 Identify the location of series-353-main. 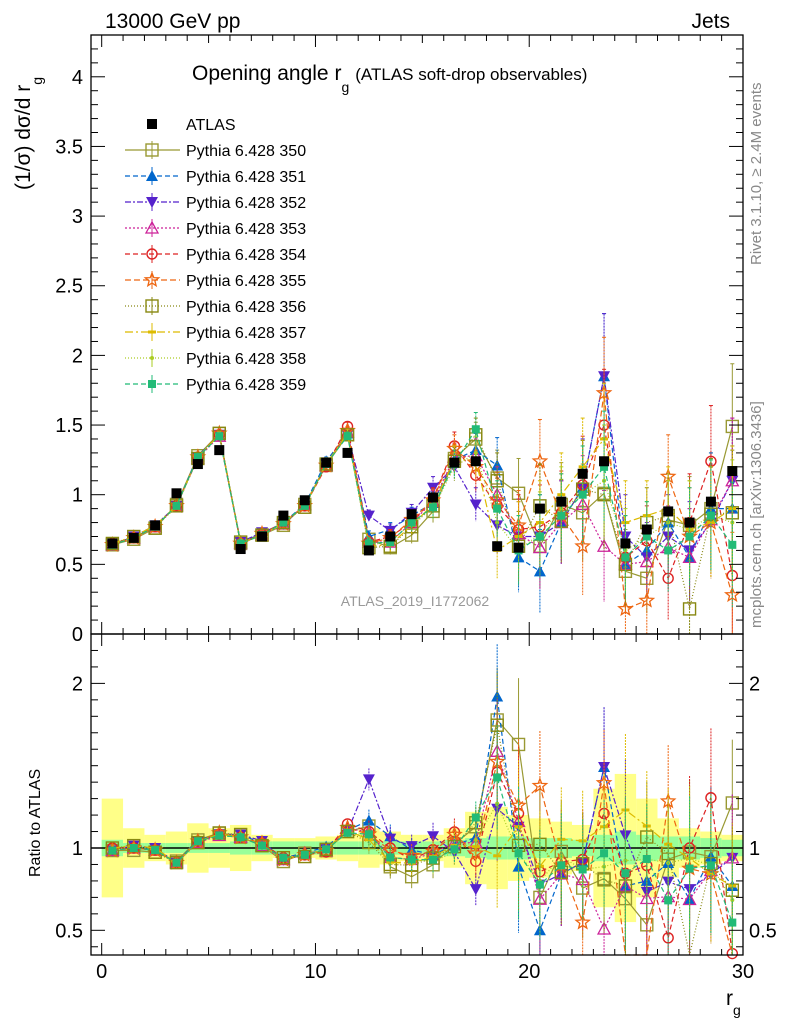
(422, 512).